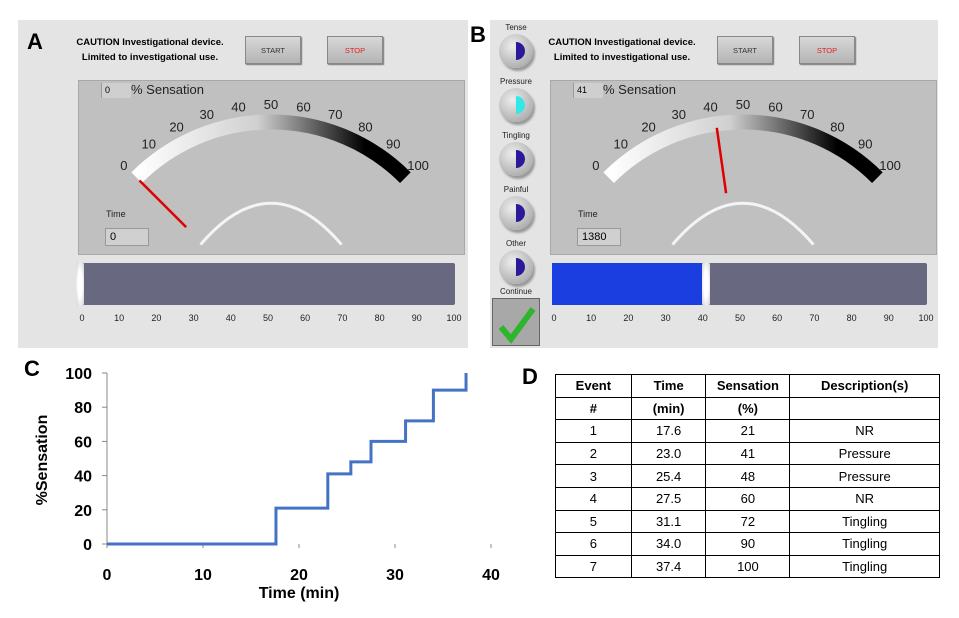  I want to click on table-cell: 21, so click(748, 431).